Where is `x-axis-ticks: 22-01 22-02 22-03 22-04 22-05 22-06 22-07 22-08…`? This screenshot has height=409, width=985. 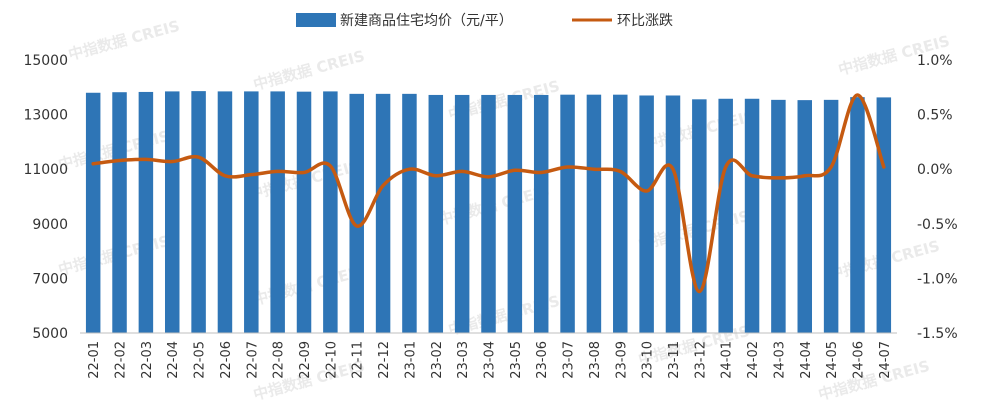 x-axis-ticks: 22-01 22-02 22-03 22-04 22-05 22-06 22-07 22-08… is located at coordinates (490, 360).